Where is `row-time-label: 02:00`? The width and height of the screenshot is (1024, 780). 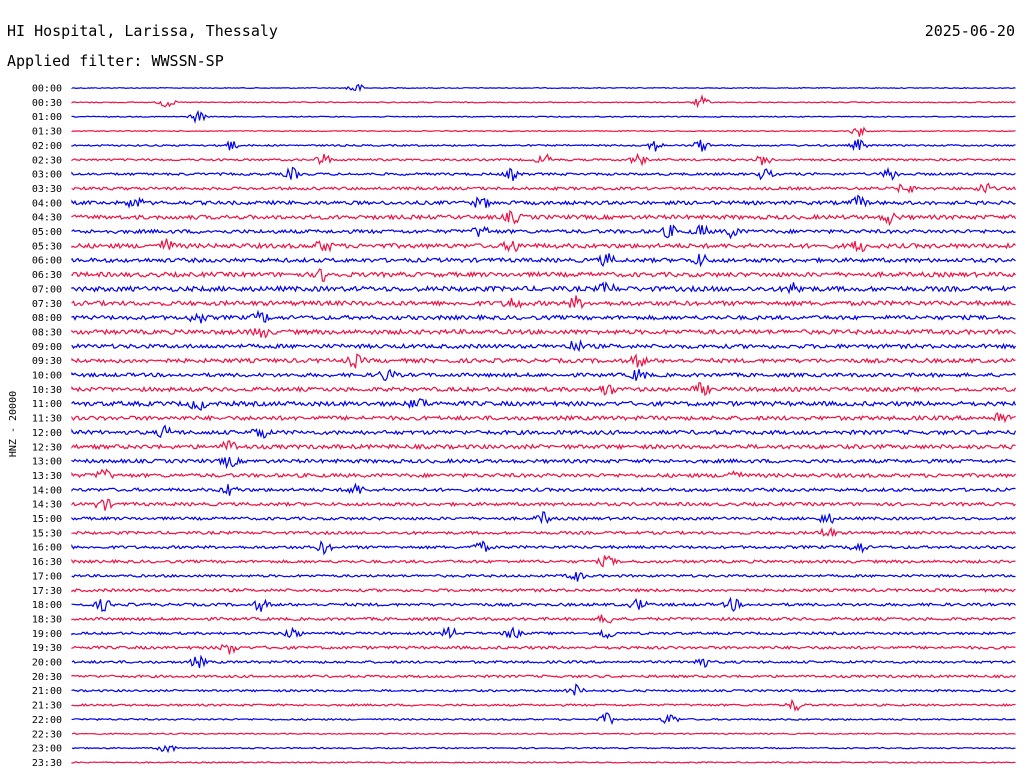
row-time-label: 02:00 is located at coordinates (47, 146).